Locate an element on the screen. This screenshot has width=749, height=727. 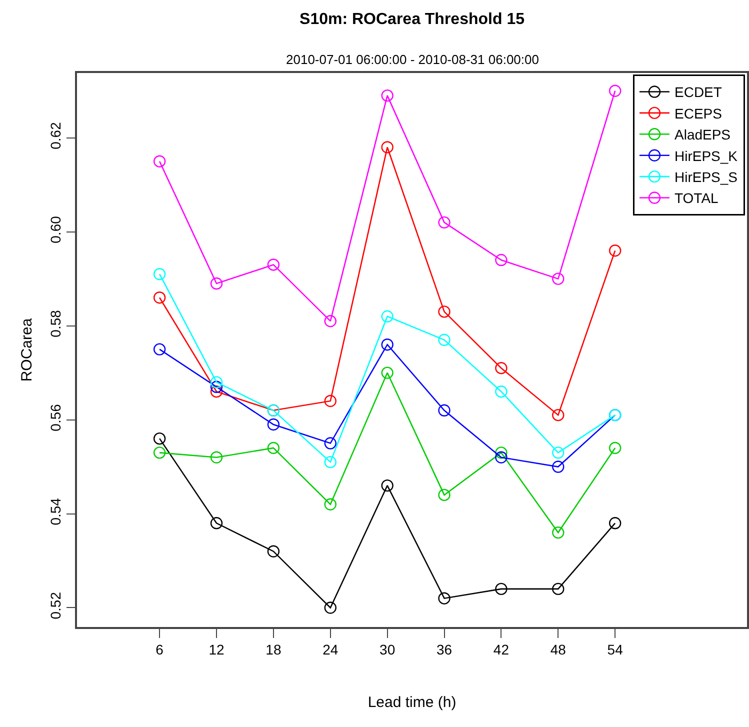
legend-label: AladEPS is located at coordinates (702, 134).